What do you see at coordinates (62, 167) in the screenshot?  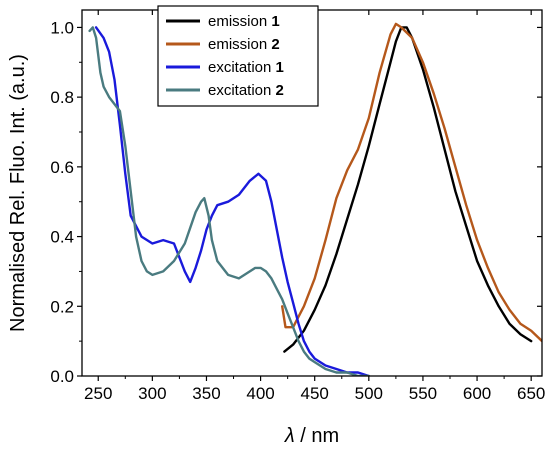 I see `y-tick-label: 0.6` at bounding box center [62, 167].